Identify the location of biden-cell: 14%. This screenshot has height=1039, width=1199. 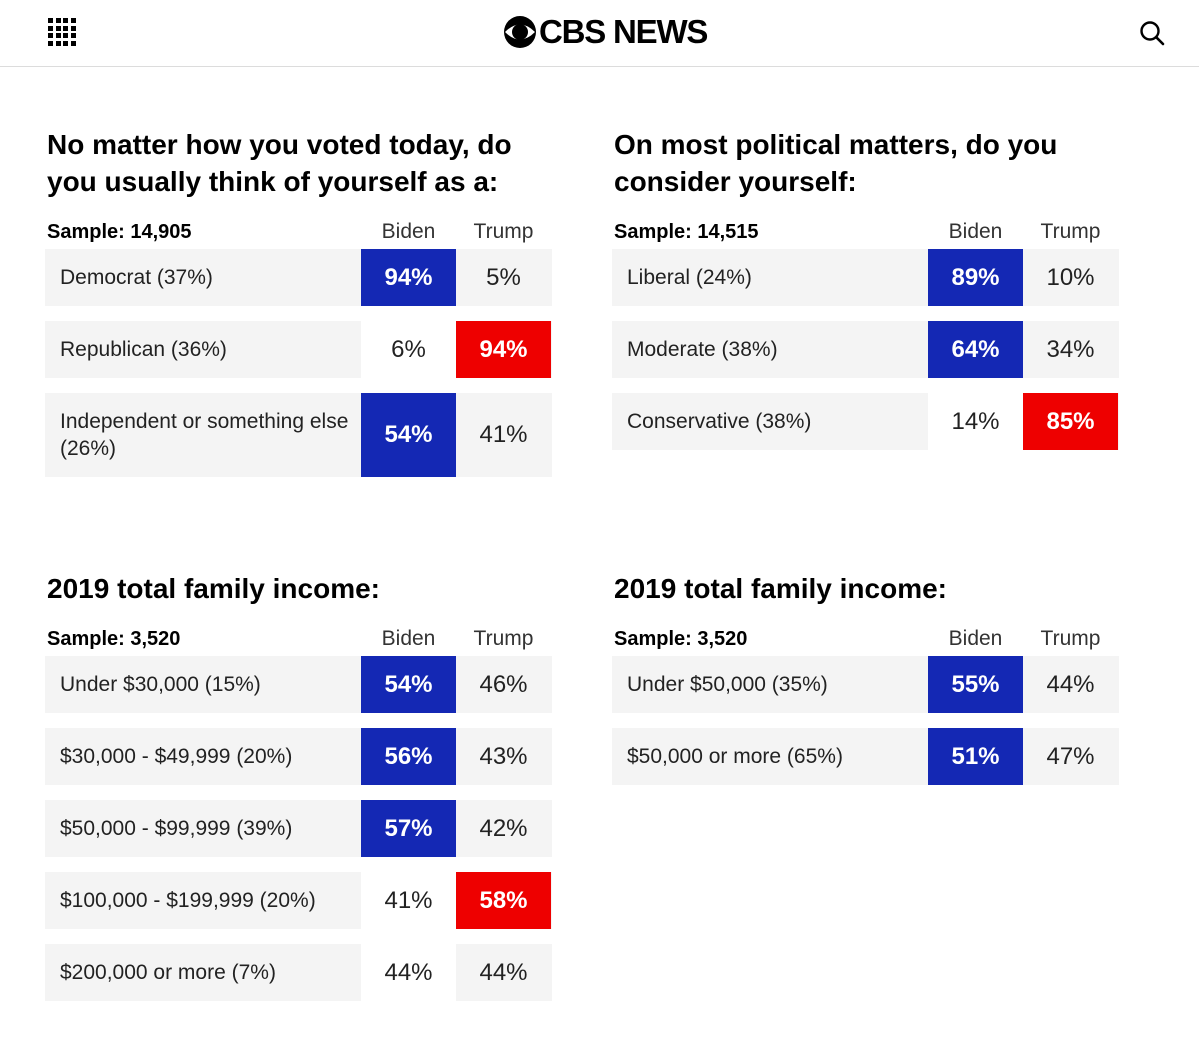
(975, 421).